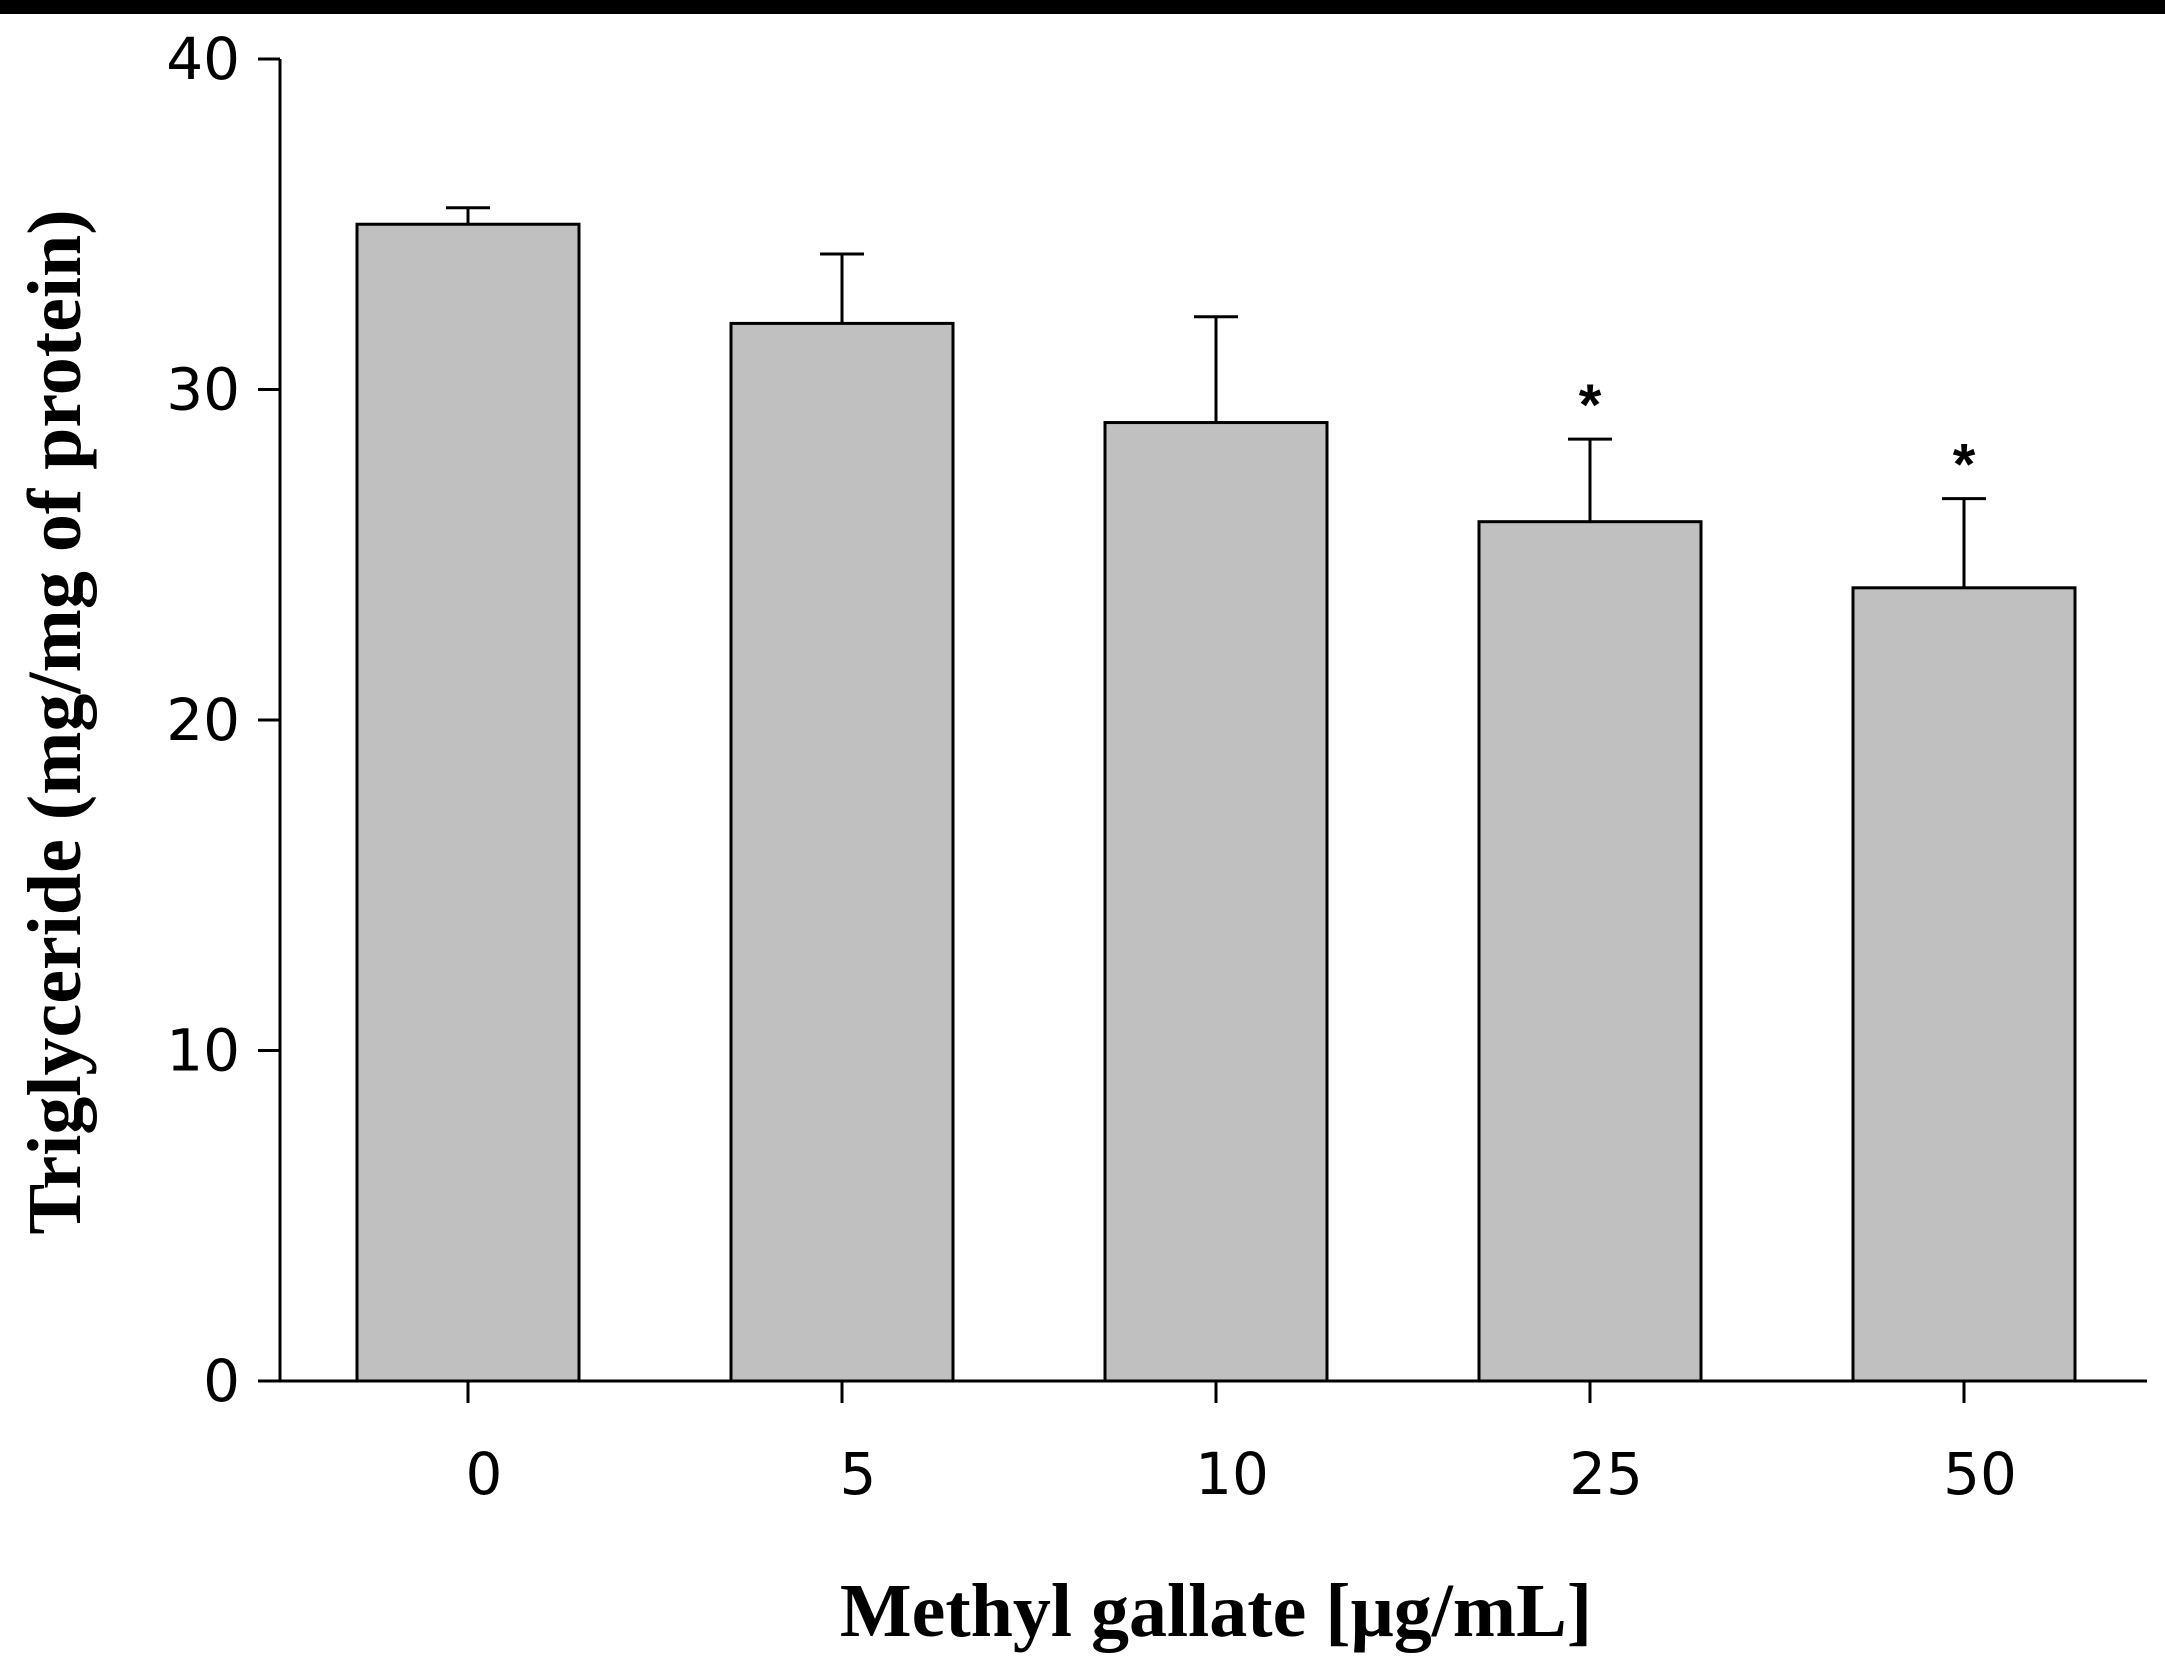 This screenshot has width=2165, height=1675. I want to click on y-tick-label: 20, so click(203, 720).